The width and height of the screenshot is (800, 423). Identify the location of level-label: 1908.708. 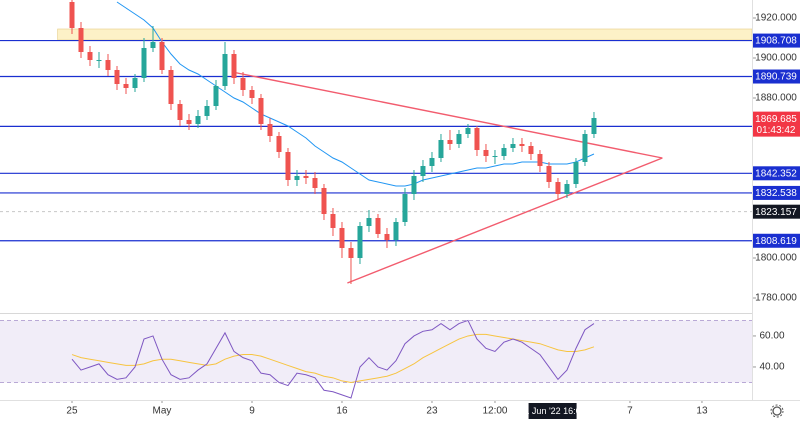
(776, 41).